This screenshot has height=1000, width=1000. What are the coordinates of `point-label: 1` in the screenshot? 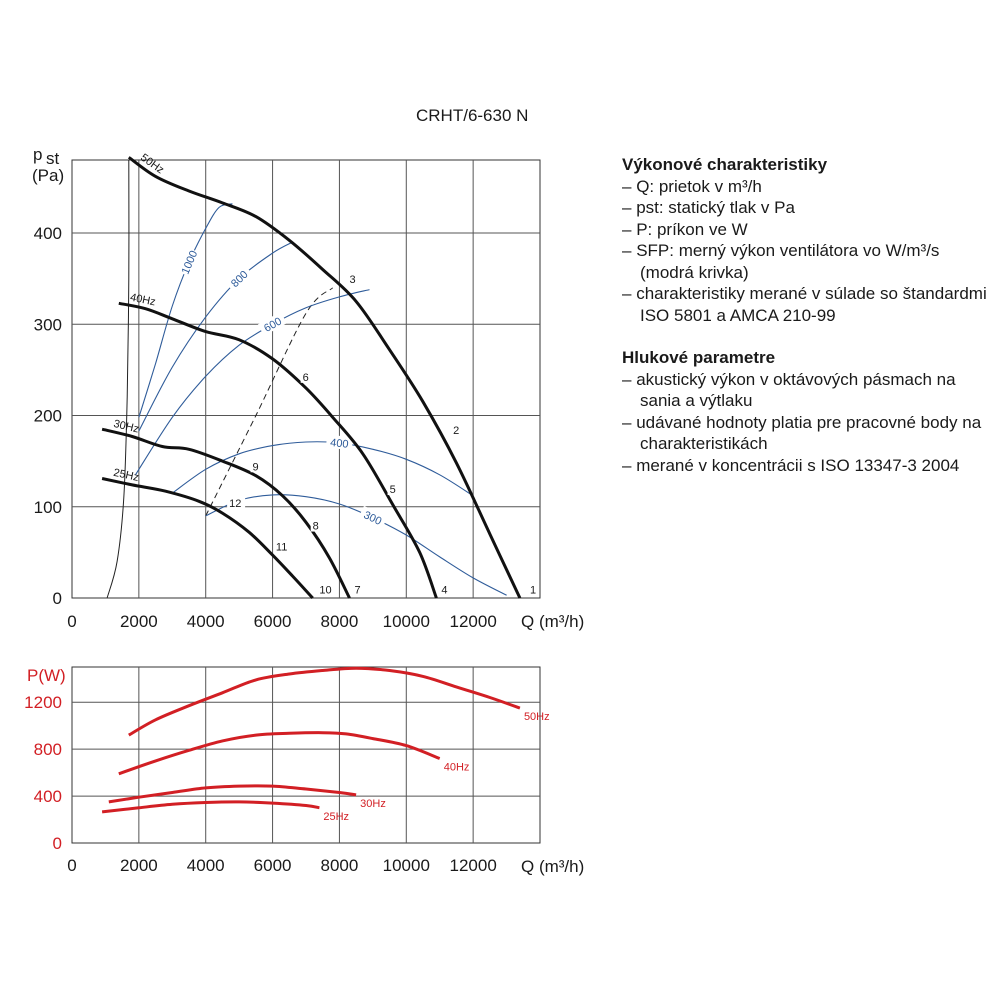 It's located at (533, 590).